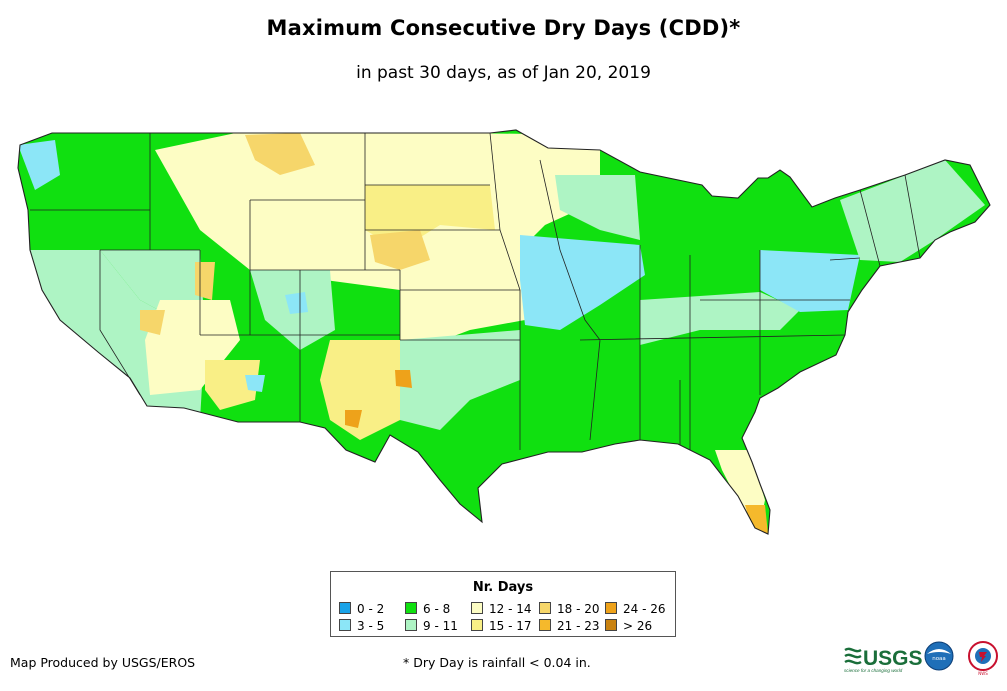 This screenshot has width=1007, height=691. Describe the element at coordinates (939, 659) in the screenshot. I see `noaa-wordmark: noaa` at that location.